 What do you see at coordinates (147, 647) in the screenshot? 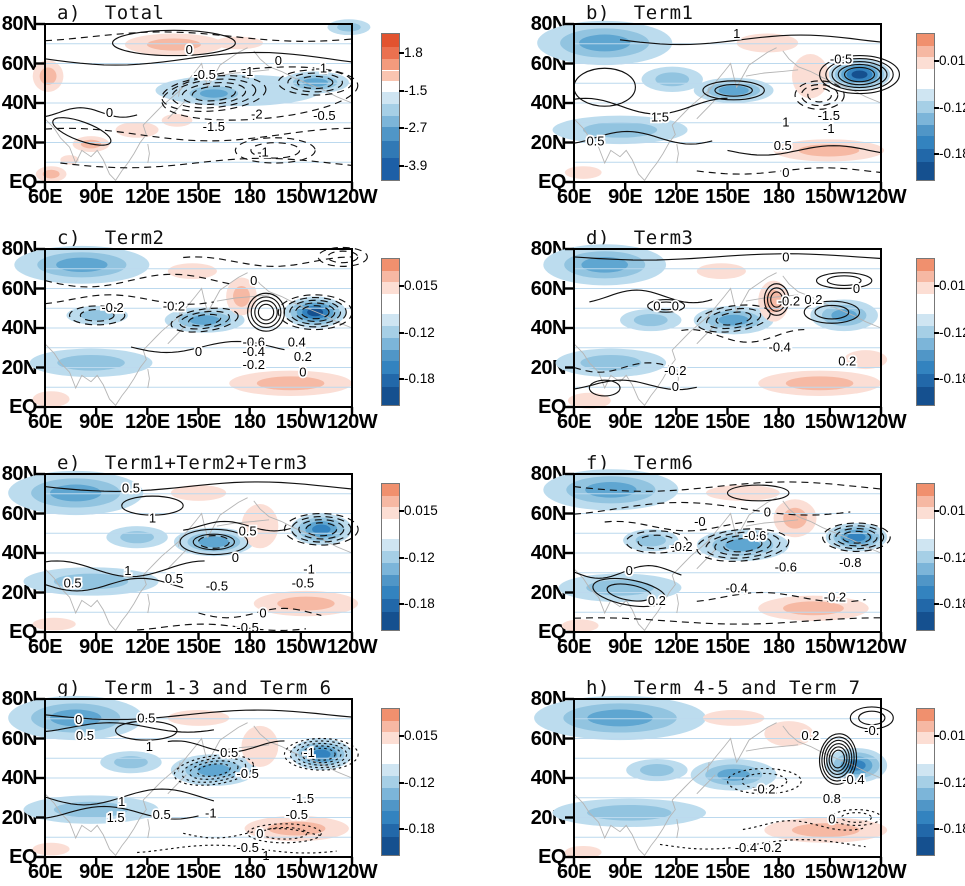
I see `x-axis-label: 120E` at bounding box center [147, 647].